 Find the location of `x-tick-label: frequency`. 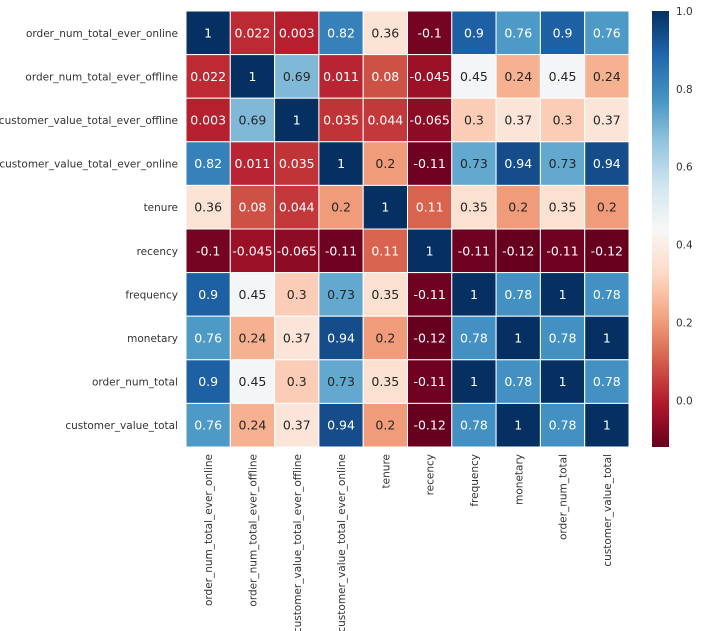

x-tick-label: frequency is located at coordinates (475, 480).